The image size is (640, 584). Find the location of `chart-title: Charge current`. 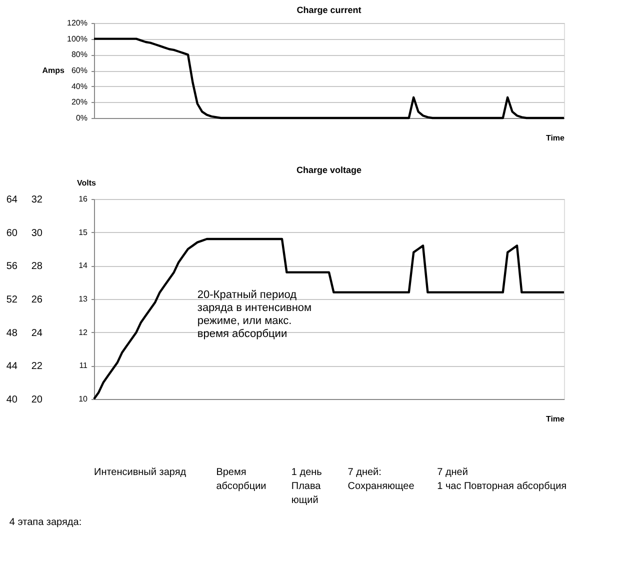

chart-title: Charge current is located at coordinates (329, 10).